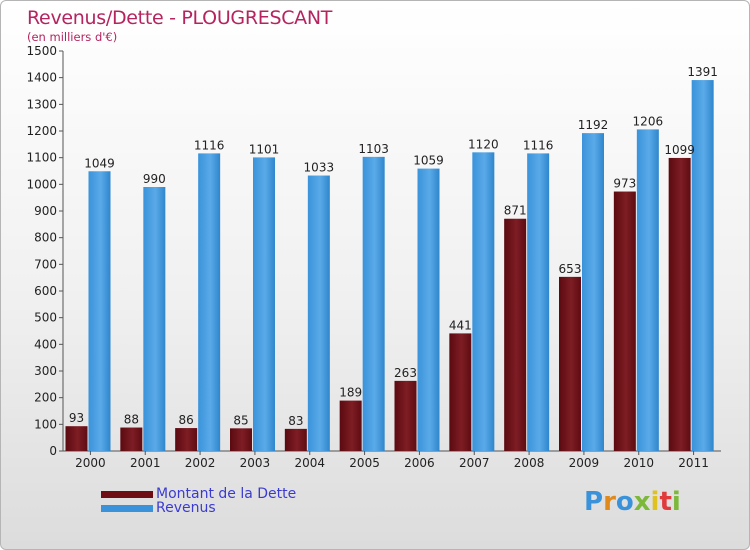  I want to click on value-label-dette: 86, so click(186, 420).